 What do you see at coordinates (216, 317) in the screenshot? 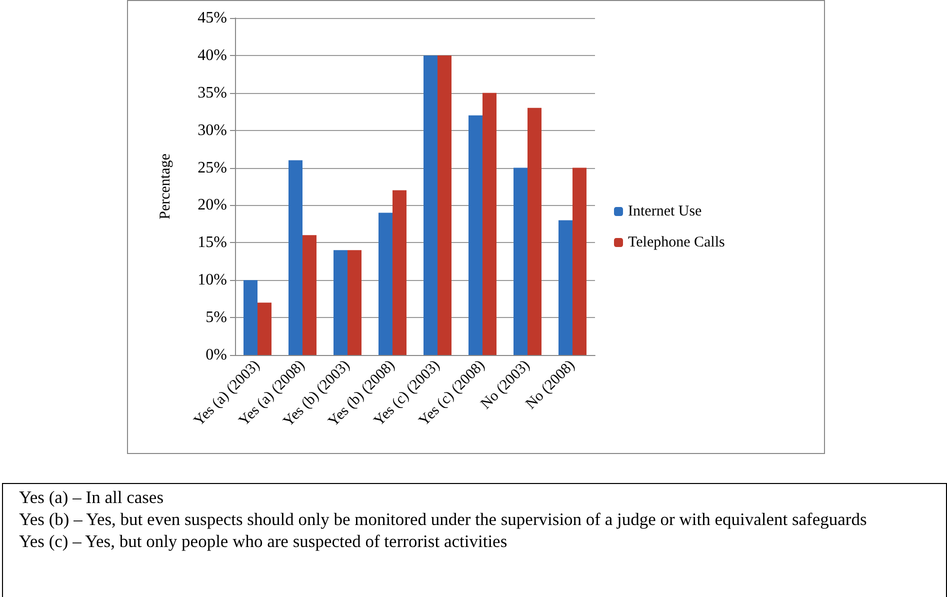
I see `y-tick-label: 5%` at bounding box center [216, 317].